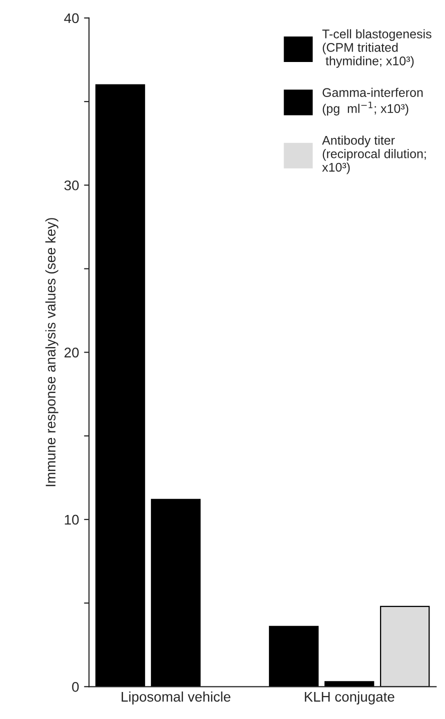 The height and width of the screenshot is (719, 445). What do you see at coordinates (377, 48) in the screenshot?
I see `legend-label: T-cell blastogenesis (CPM tritiated thymidine; x10³)` at bounding box center [377, 48].